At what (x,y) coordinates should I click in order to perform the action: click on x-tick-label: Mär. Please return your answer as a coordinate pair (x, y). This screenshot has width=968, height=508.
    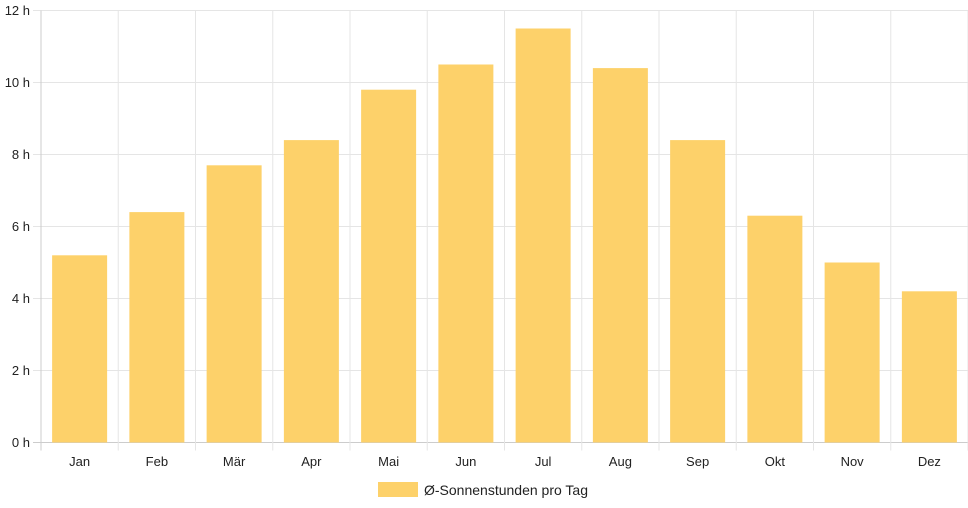
    Looking at the image, I should click on (234, 461).